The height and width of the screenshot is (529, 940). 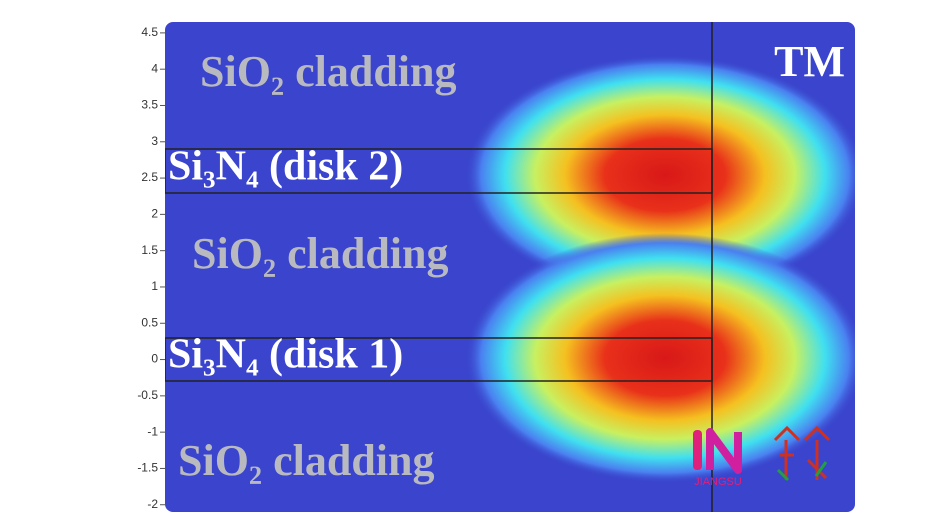 I want to click on y-tick-label: 2, so click(x=154, y=214).